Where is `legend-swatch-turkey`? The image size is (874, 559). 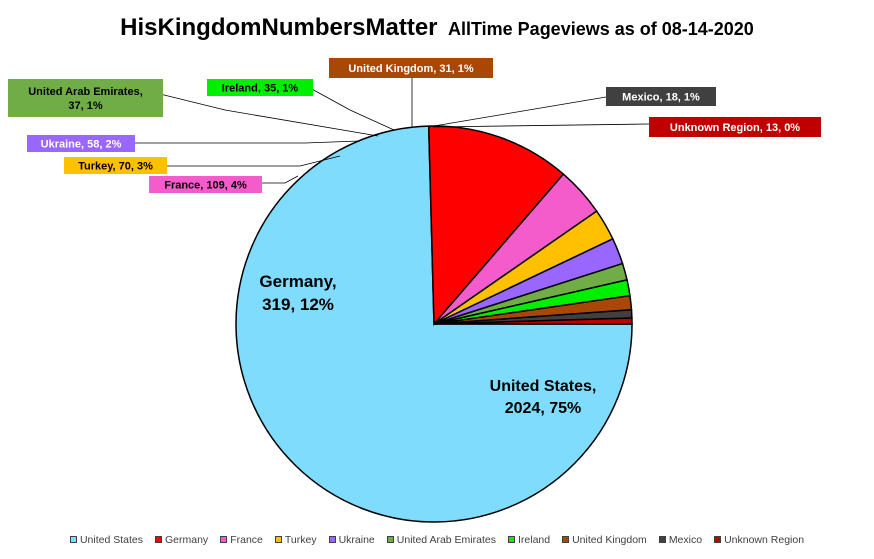
legend-swatch-turkey is located at coordinates (278, 539).